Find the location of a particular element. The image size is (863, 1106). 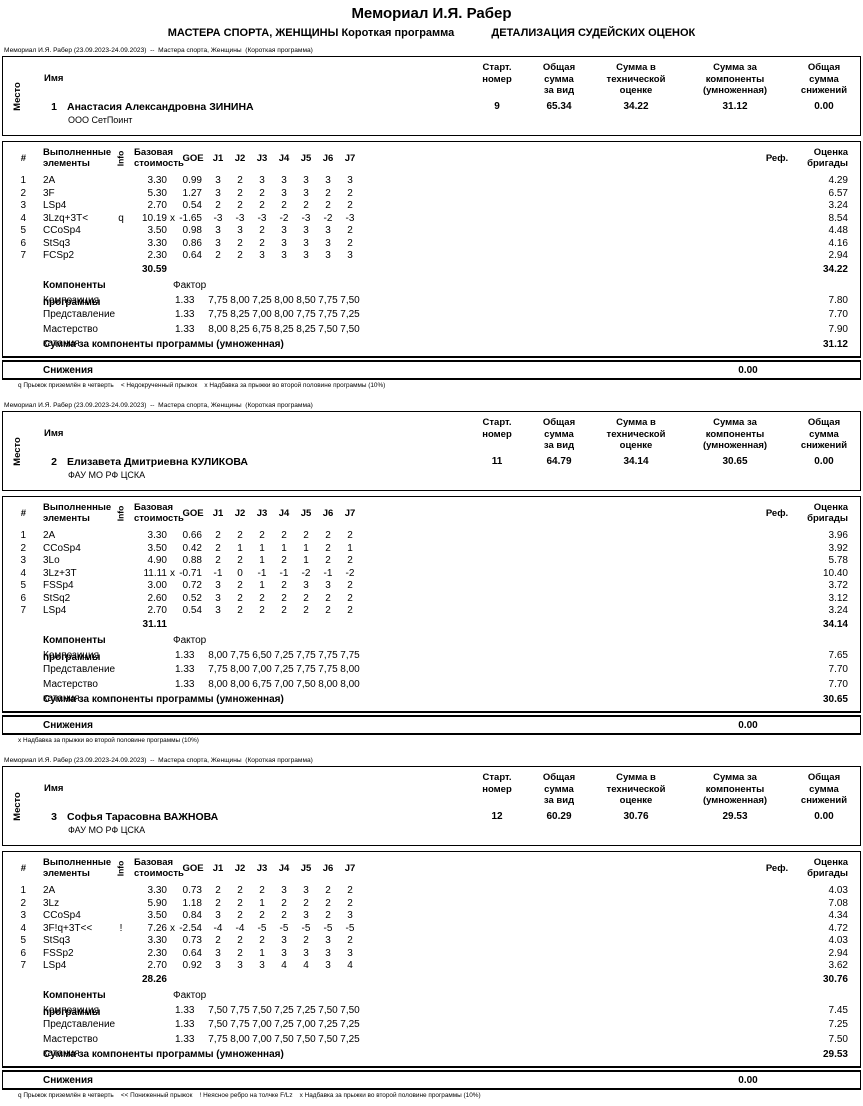

element-base-value: 2.30 is located at coordinates (157, 953).